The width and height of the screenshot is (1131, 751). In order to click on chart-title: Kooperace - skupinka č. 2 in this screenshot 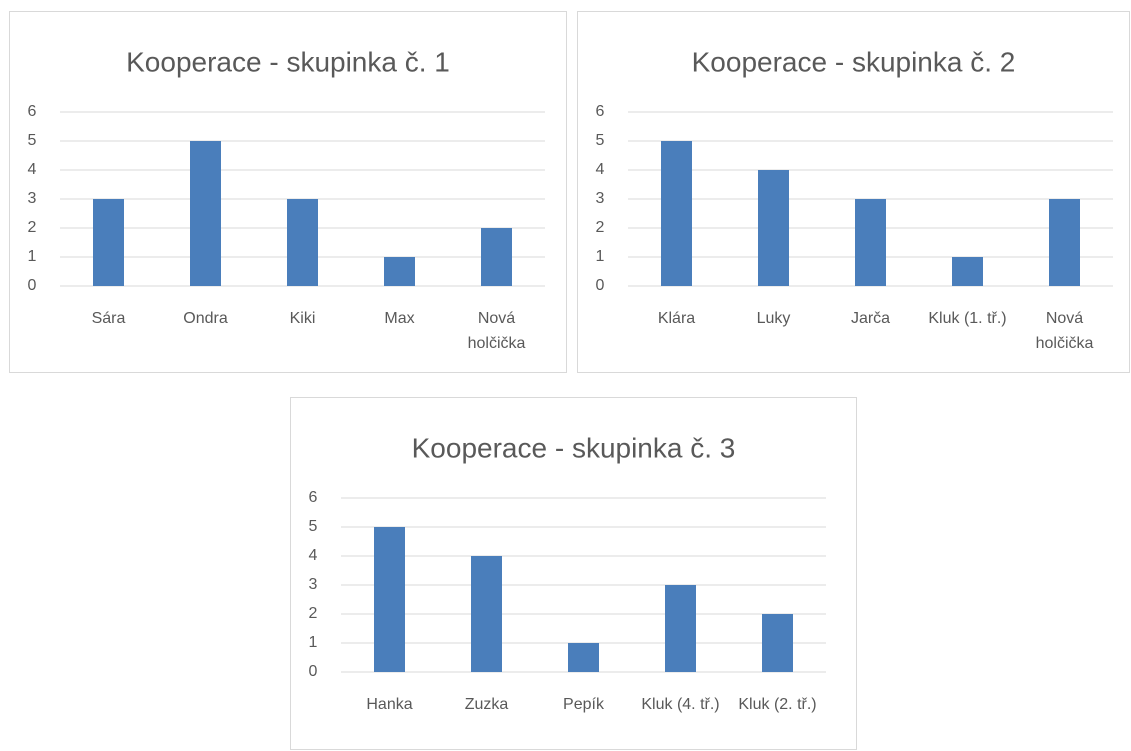, I will do `click(854, 61)`.